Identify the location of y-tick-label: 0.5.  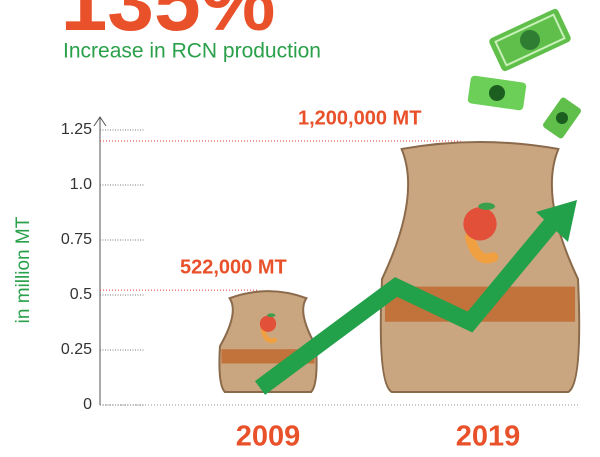
(81, 294).